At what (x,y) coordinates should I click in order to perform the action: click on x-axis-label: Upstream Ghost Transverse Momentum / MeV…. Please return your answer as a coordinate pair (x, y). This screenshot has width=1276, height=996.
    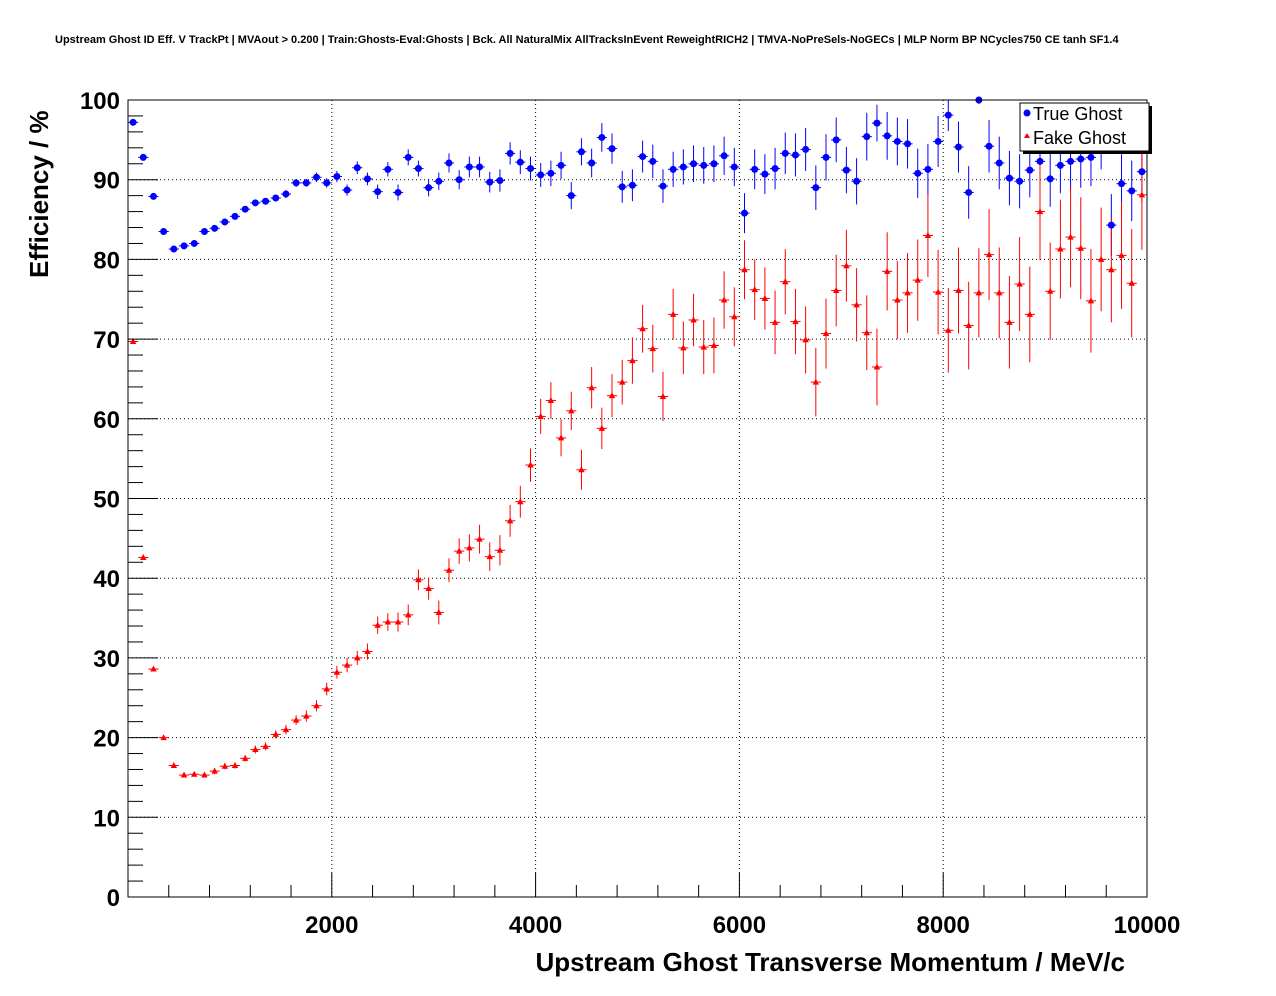
    Looking at the image, I should click on (830, 962).